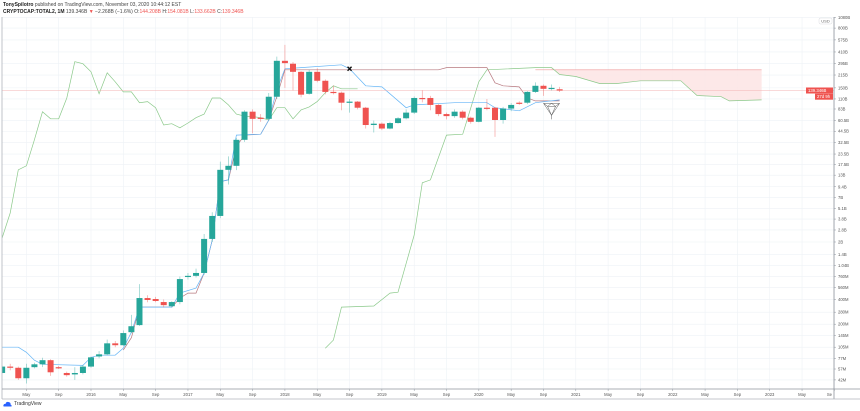 The height and width of the screenshot is (411, 860). Describe the element at coordinates (552, 111) in the screenshot. I see `diamond-drawing-icon` at that location.